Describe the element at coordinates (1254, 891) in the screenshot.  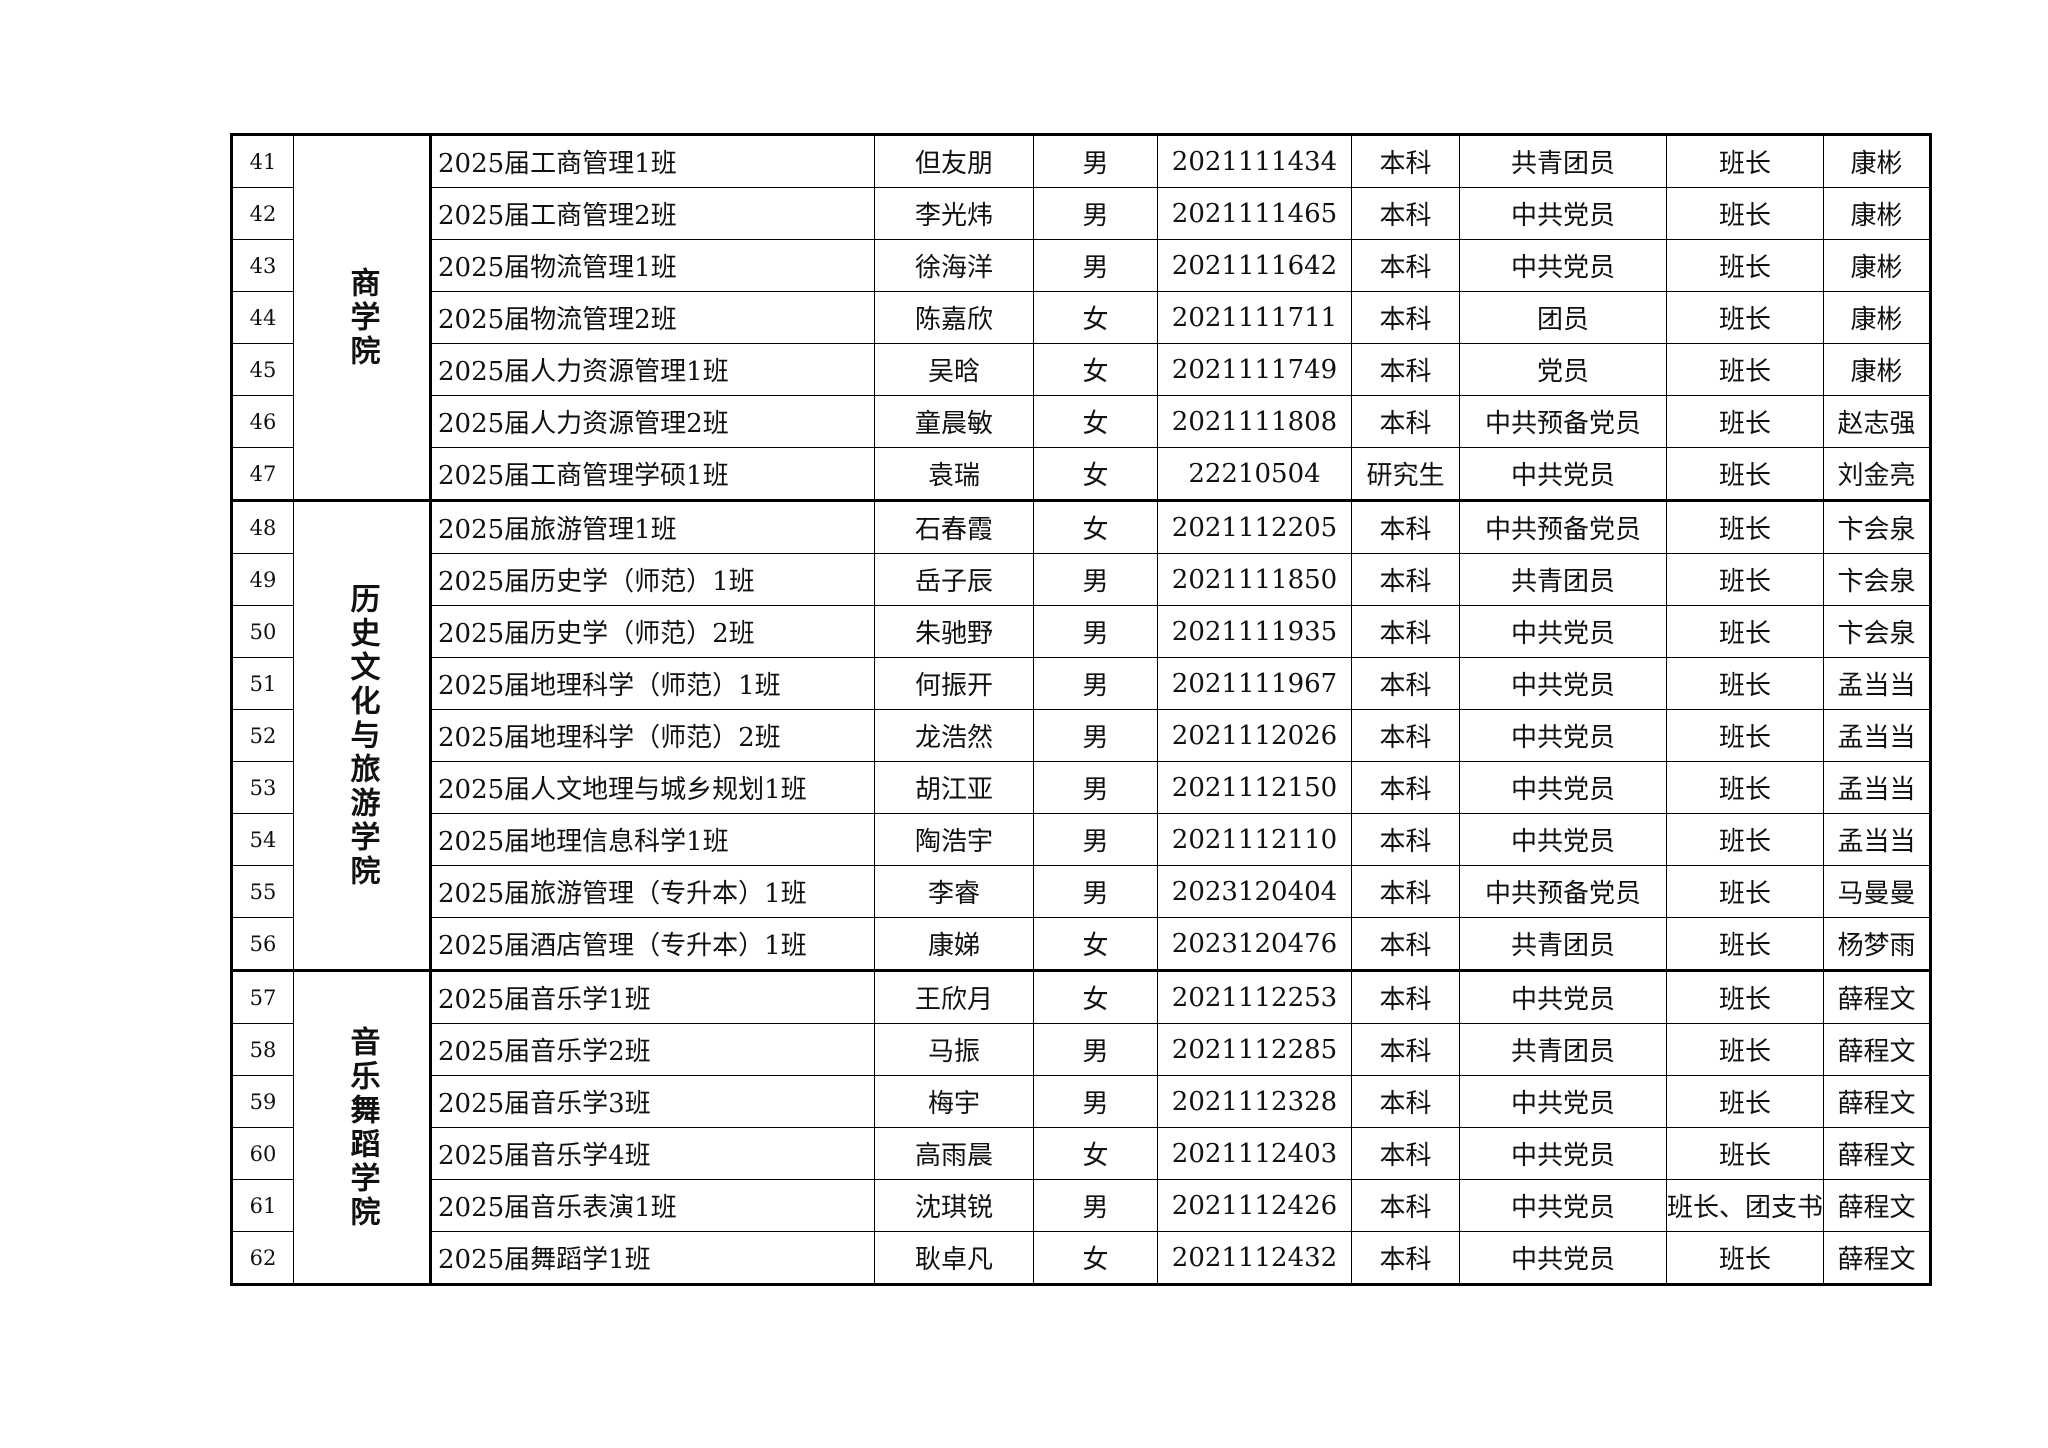
I see `student-id: 2023120404` at that location.